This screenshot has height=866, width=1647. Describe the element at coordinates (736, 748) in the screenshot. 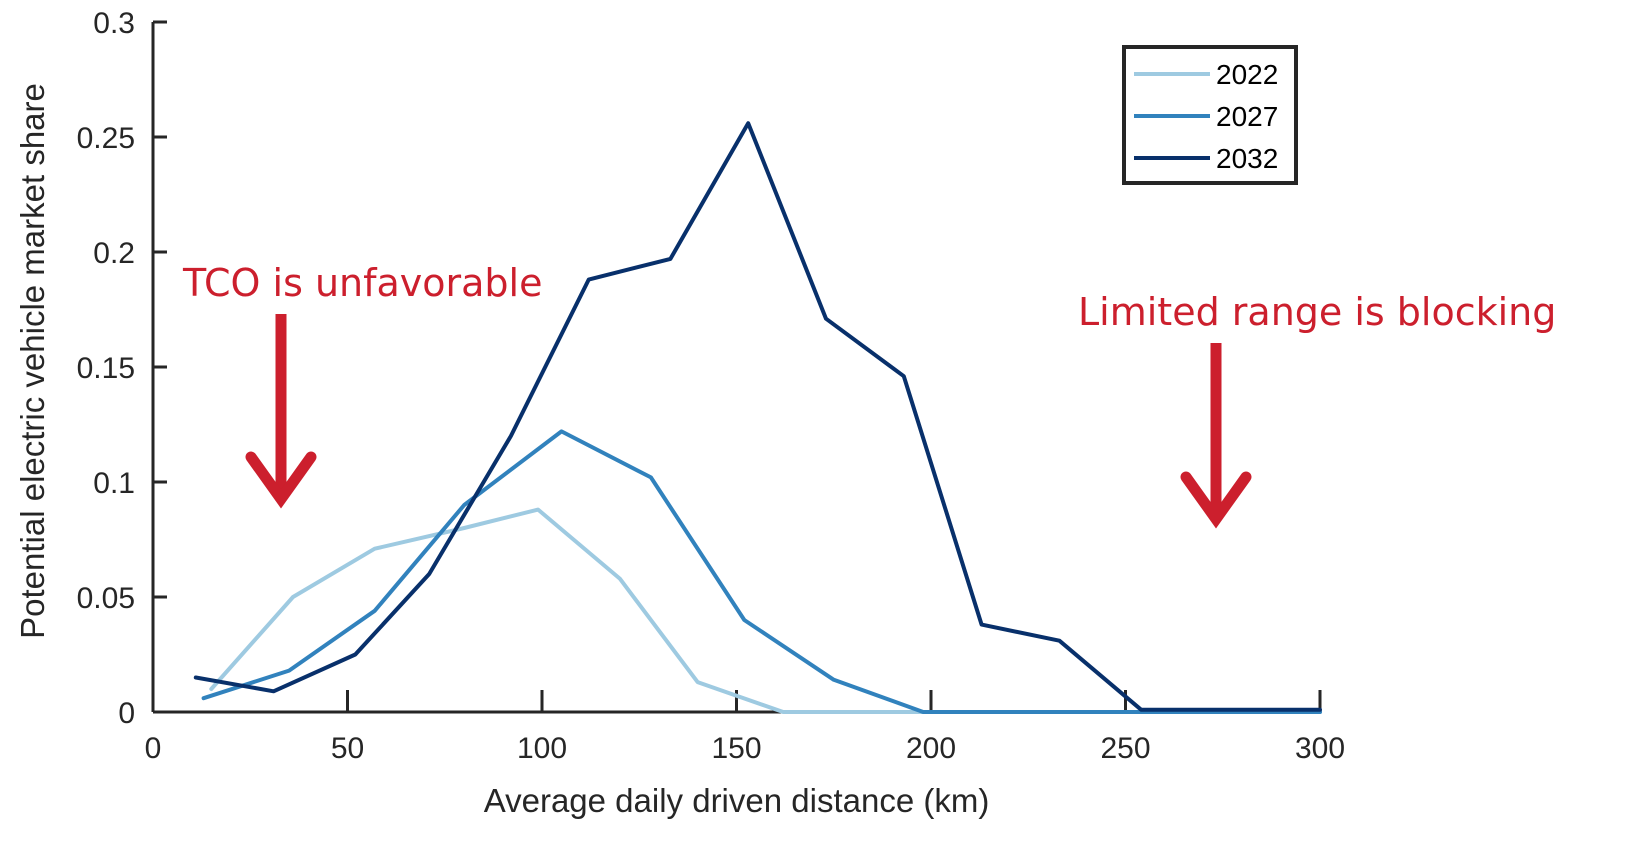

I see `x-tick-label: 150` at that location.